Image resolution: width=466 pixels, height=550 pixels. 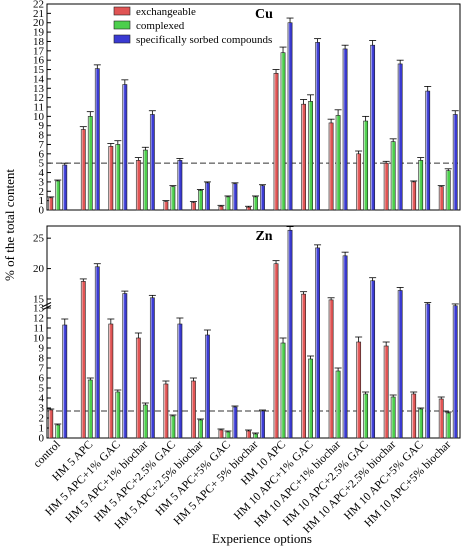 I want to click on y-tick-label: 13, so click(x=39, y=309).